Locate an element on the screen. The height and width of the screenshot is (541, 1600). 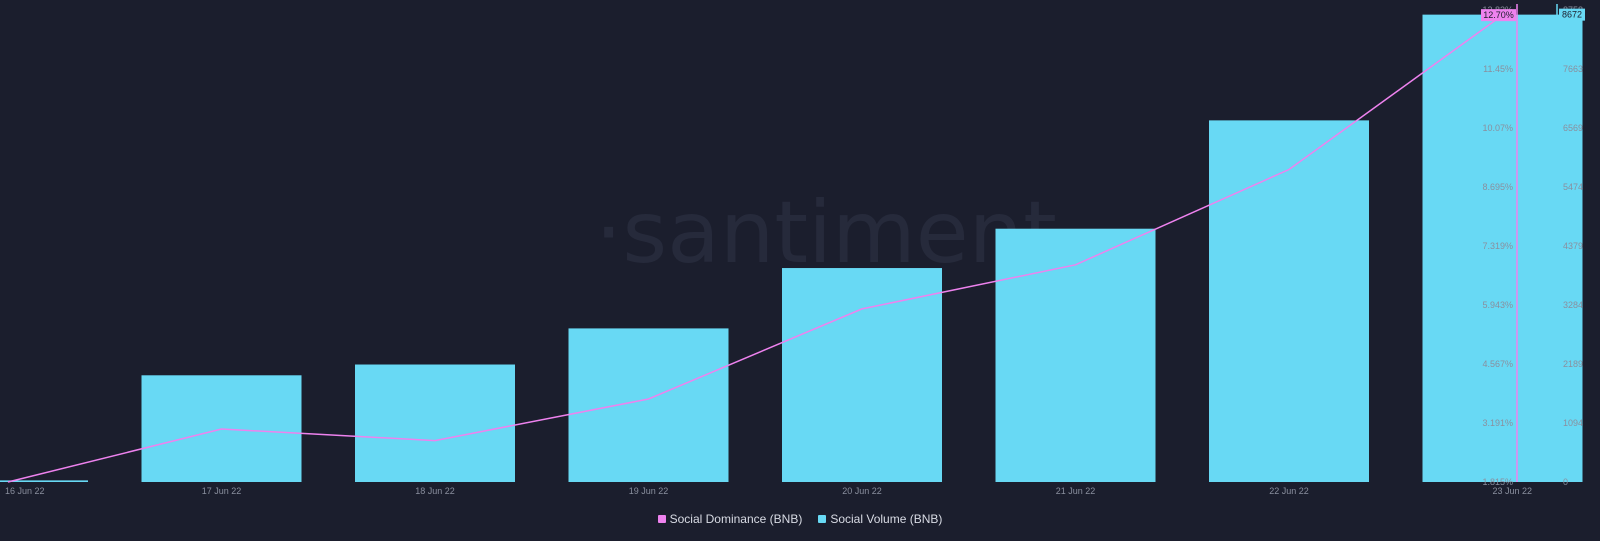
left-current-value-badge is located at coordinates (1498, 15).